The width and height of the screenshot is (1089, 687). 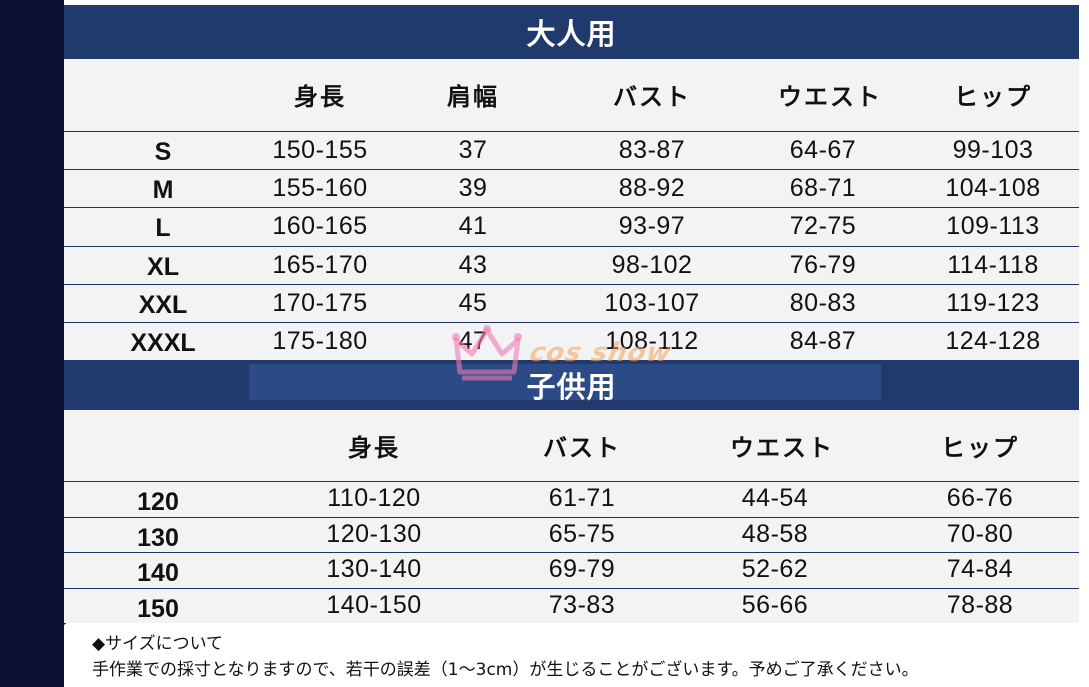 What do you see at coordinates (782, 448) in the screenshot?
I see `child-header-waist: ウエスト` at bounding box center [782, 448].